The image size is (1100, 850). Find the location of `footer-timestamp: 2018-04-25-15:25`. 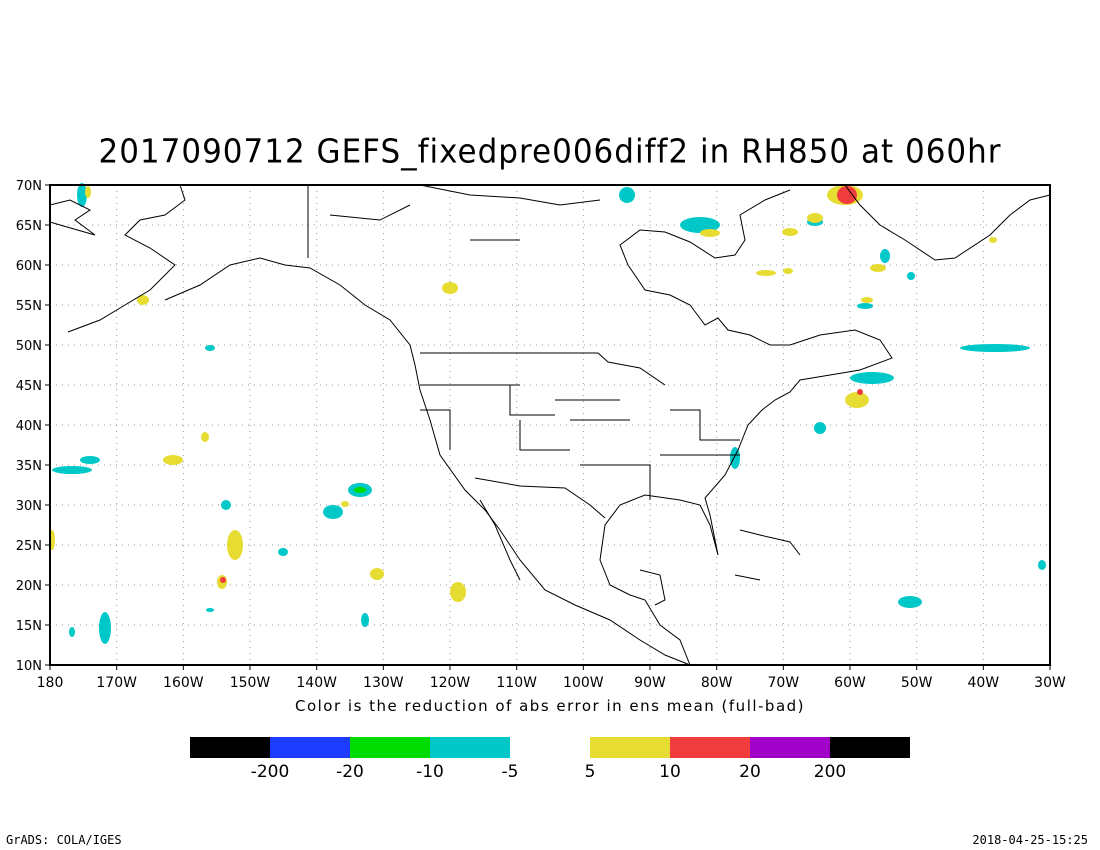

footer-timestamp: 2018-04-25-15:25 is located at coordinates (1030, 840).